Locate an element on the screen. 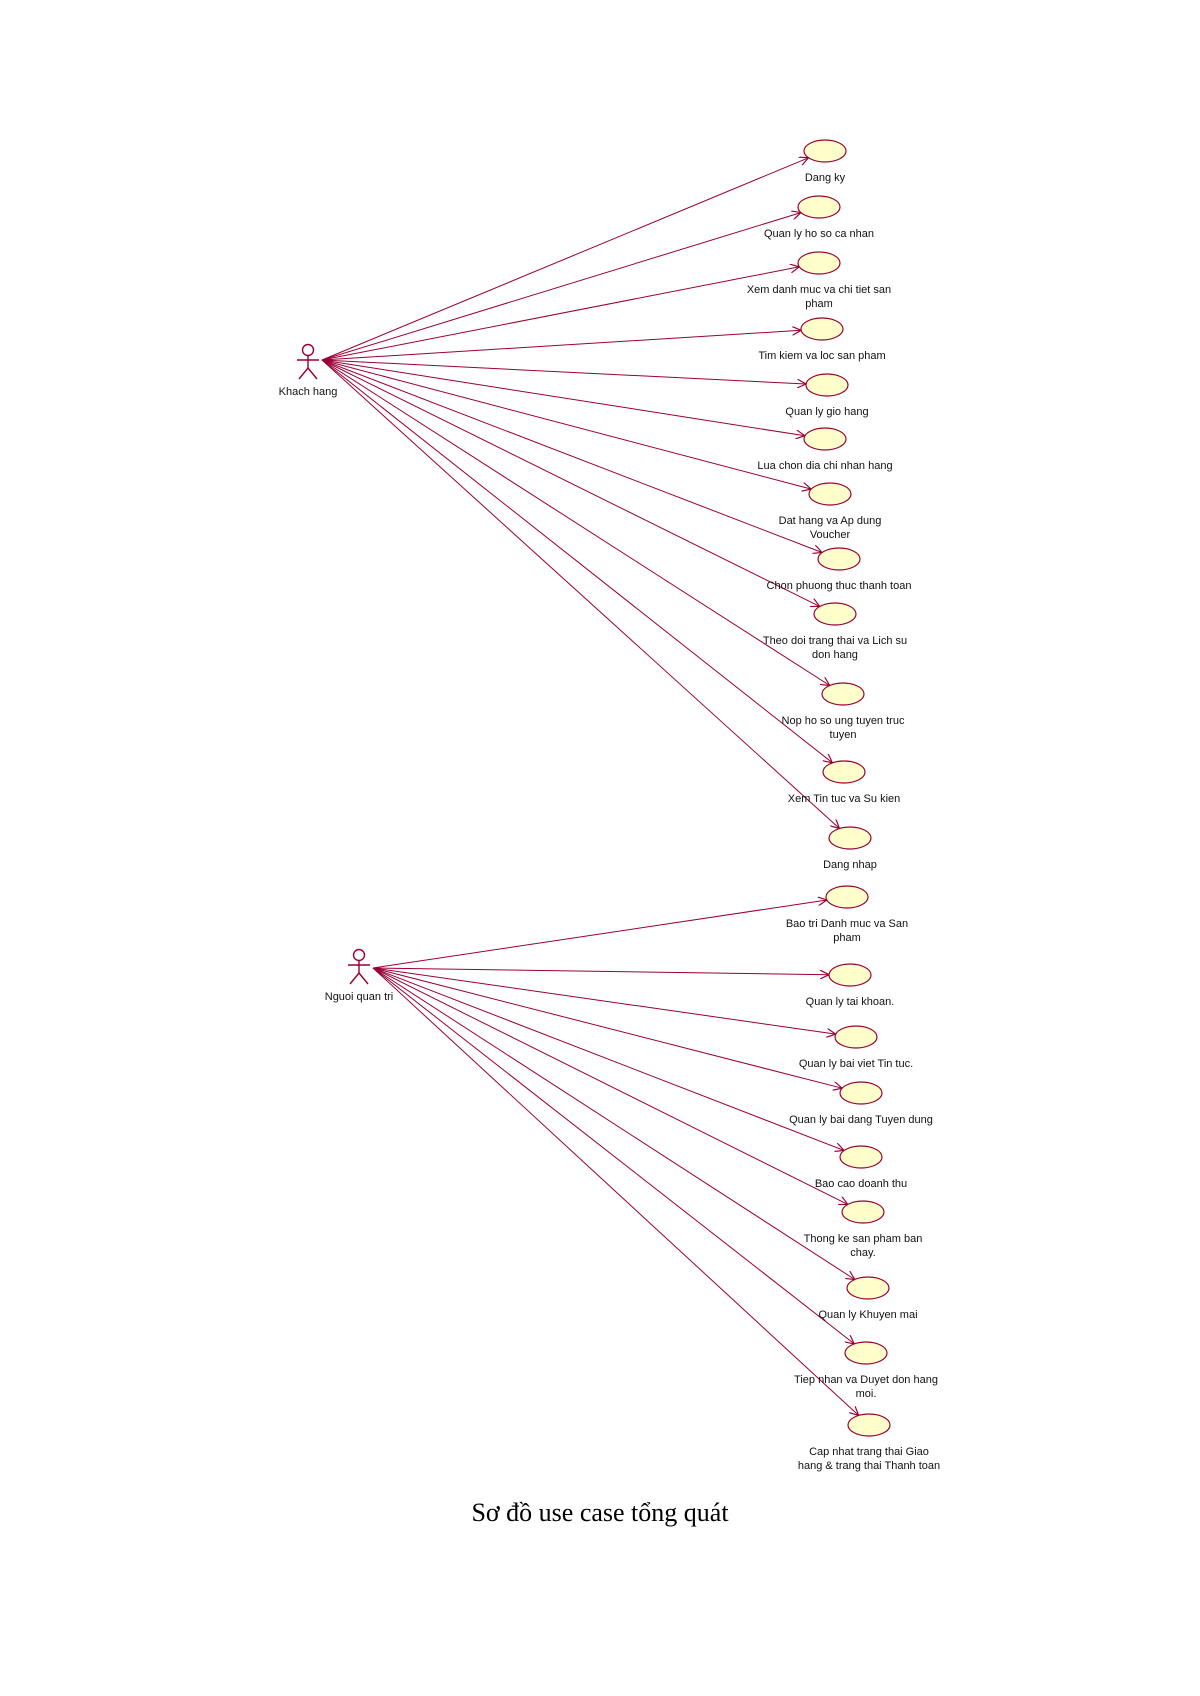 The image size is (1200, 1696). diagram-caption: Sơ đồ use case tổng quát is located at coordinates (600, 1512).